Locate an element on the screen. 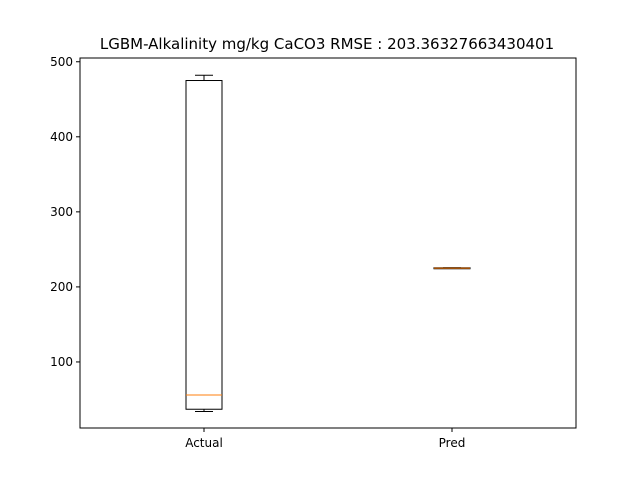 This screenshot has width=640, height=480. y-tick-label: 300 is located at coordinates (61, 212).